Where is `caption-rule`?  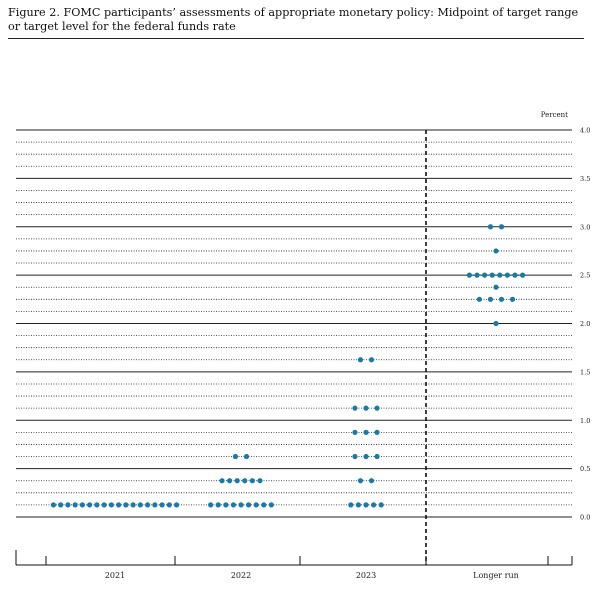
caption-rule is located at coordinates (296, 38).